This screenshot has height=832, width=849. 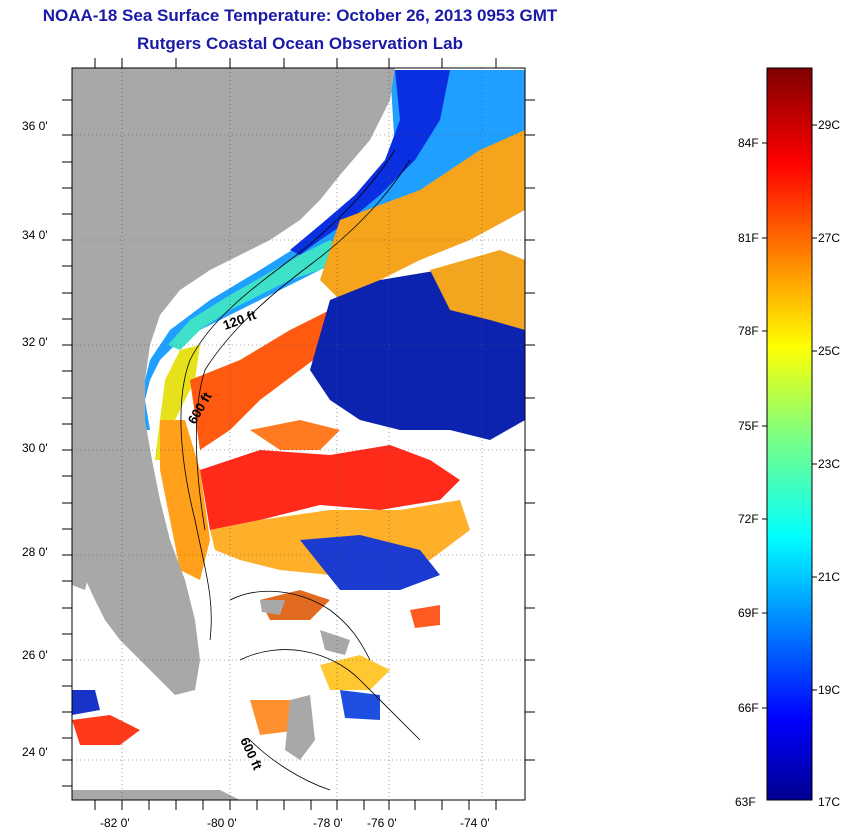 What do you see at coordinates (35, 342) in the screenshot?
I see `lat-label-32: 32 0'` at bounding box center [35, 342].